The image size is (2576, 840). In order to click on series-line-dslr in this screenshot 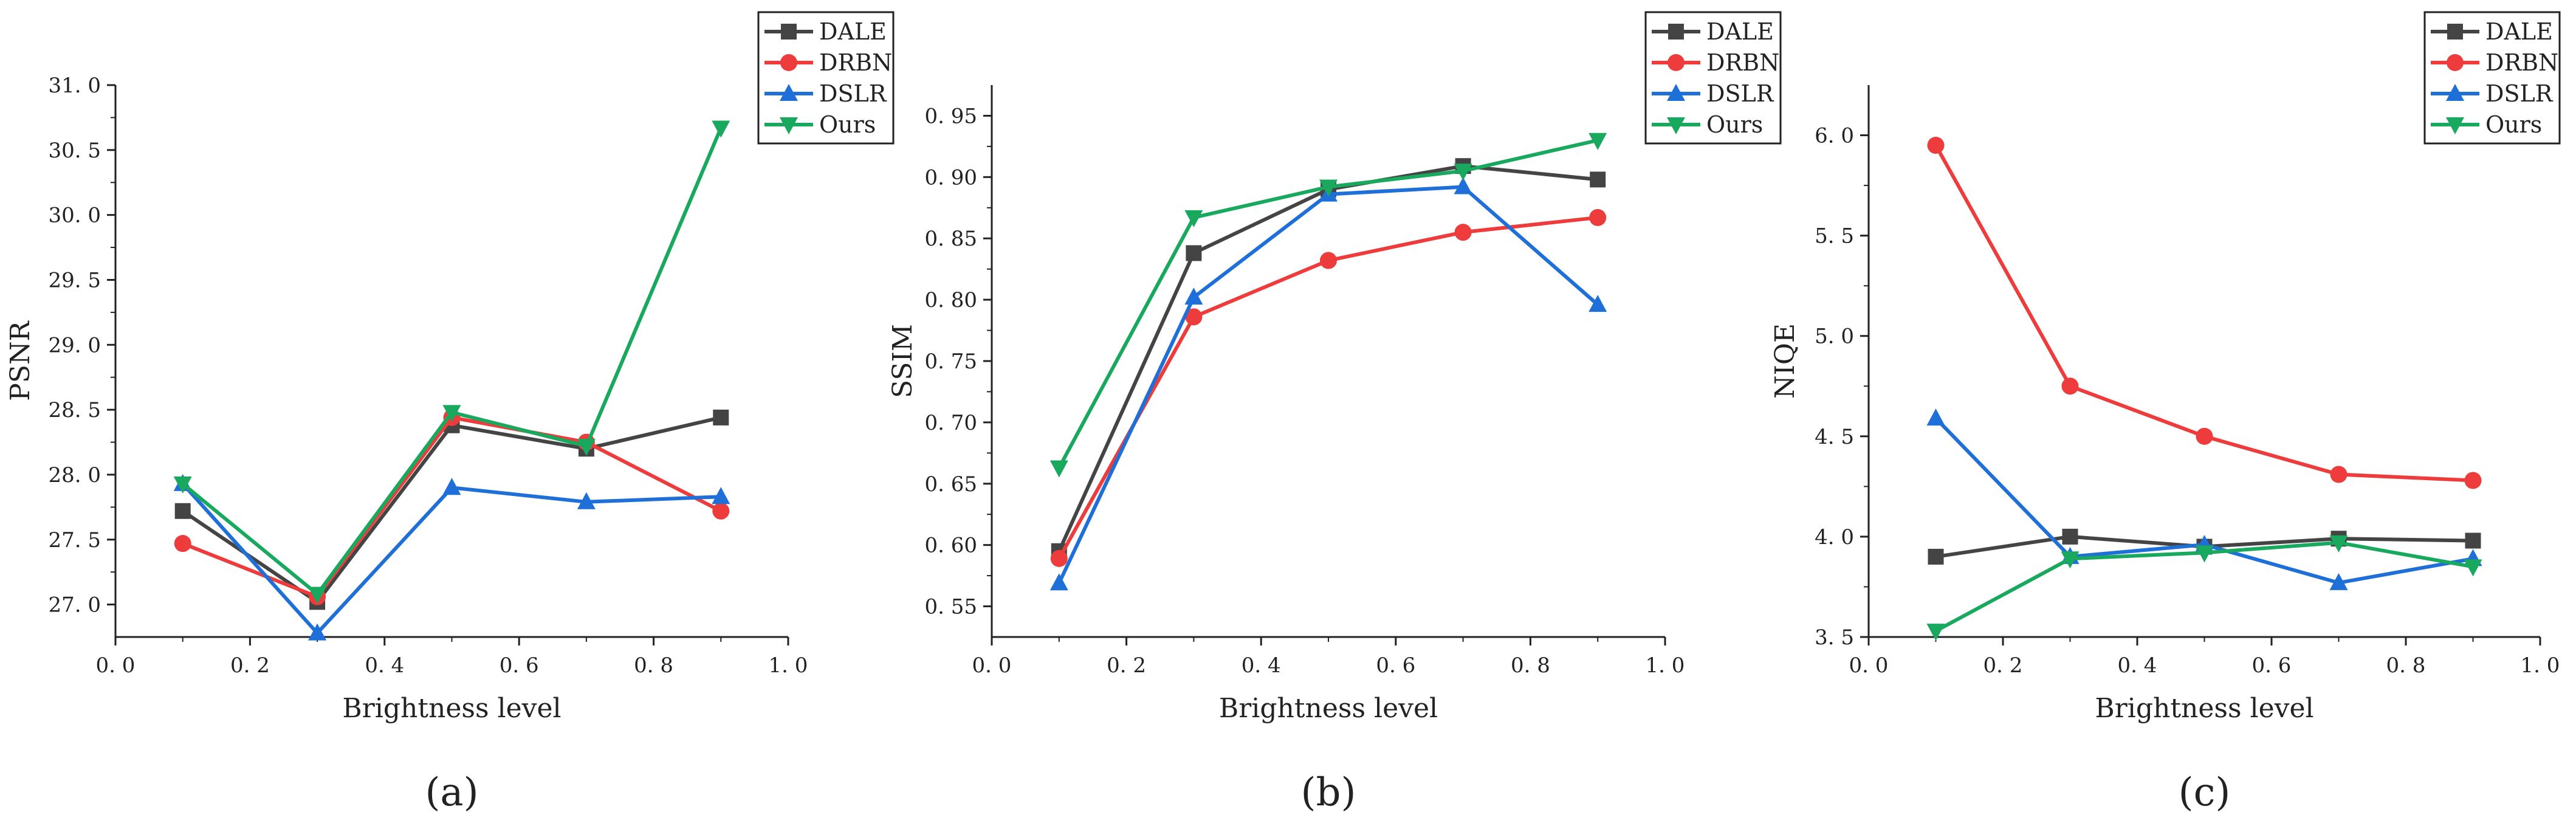, I will do `click(1328, 384)`.